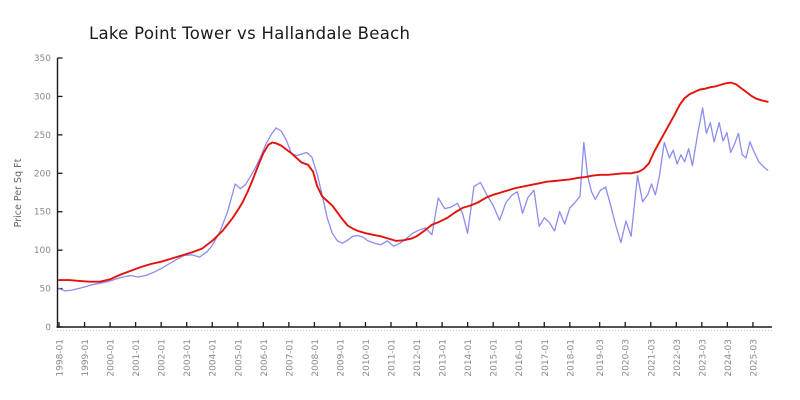  What do you see at coordinates (469, 358) in the screenshot?
I see `x-tick-label: 2014-01` at bounding box center [469, 358].